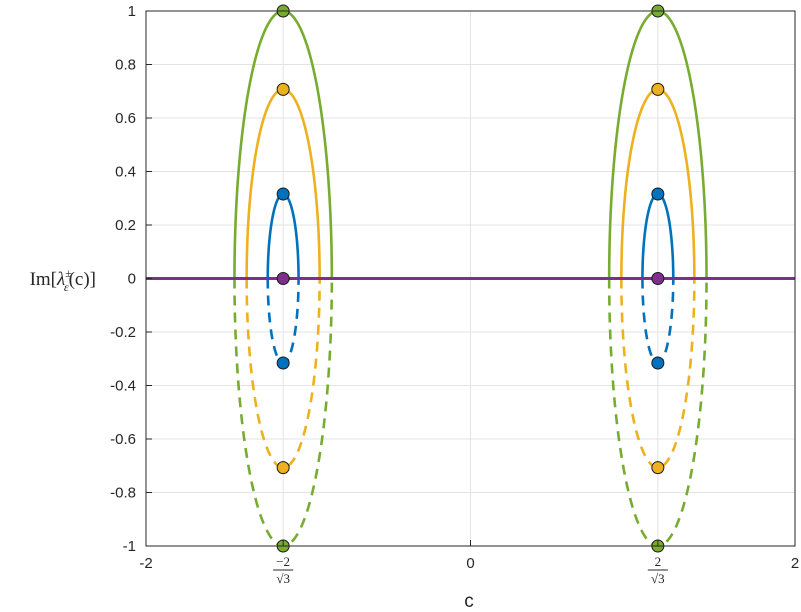 This screenshot has height=612, width=801. Describe the element at coordinates (125, 65) in the screenshot. I see `y-tick-label: 0.8` at that location.